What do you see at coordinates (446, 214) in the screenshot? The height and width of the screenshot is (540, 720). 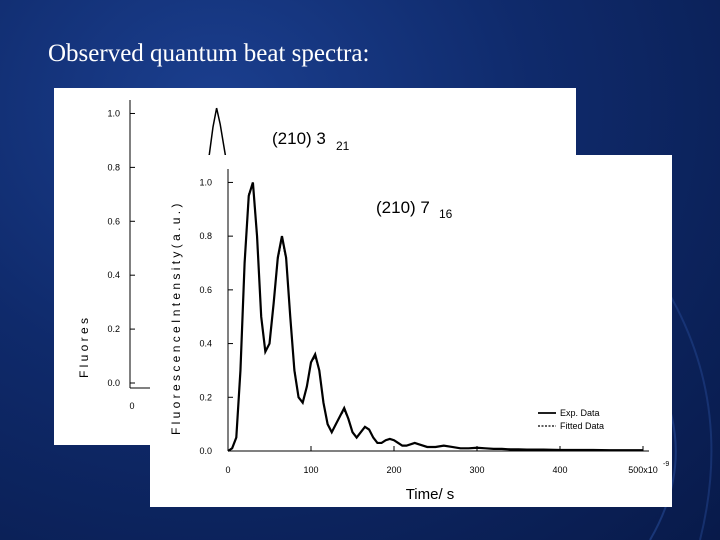 I see `chart-title-subscript: 16` at bounding box center [446, 214].